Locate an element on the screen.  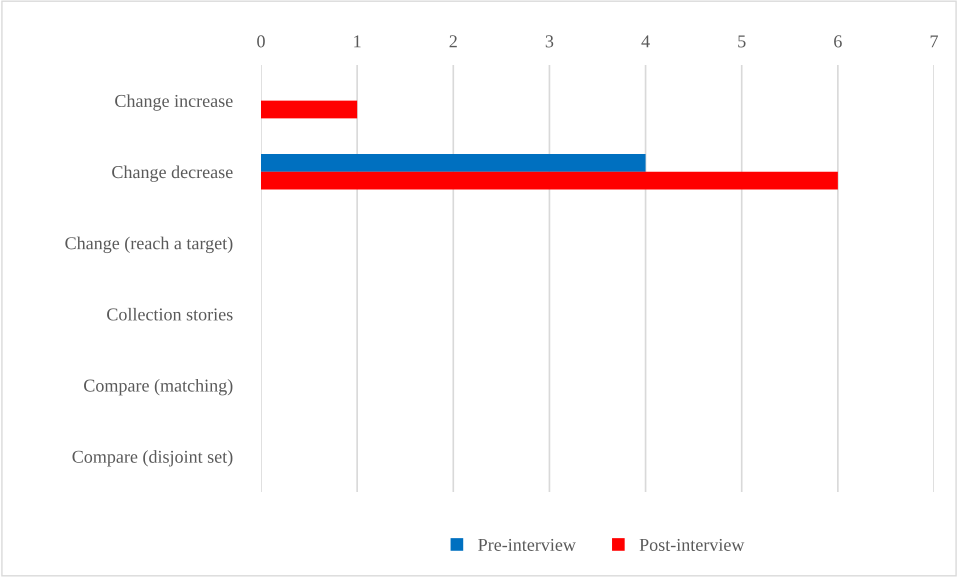
x-tick-label: 7 is located at coordinates (934, 41).